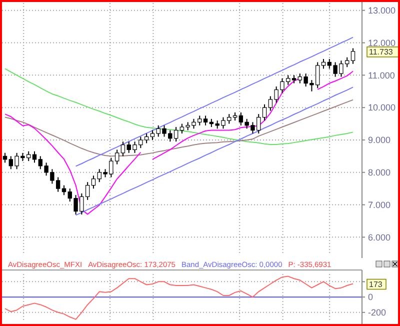  Describe the element at coordinates (377, 313) in the screenshot. I see `y-tick-label: -200` at that location.